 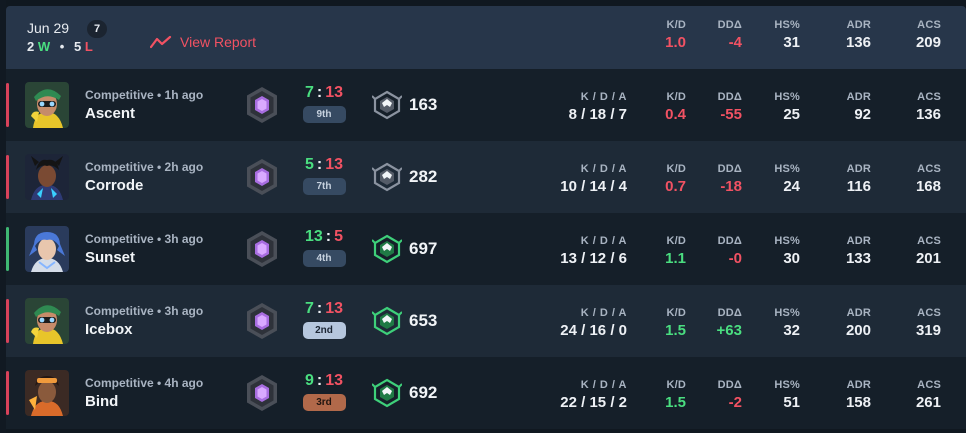 I want to click on rating-value: 692, so click(x=423, y=392).